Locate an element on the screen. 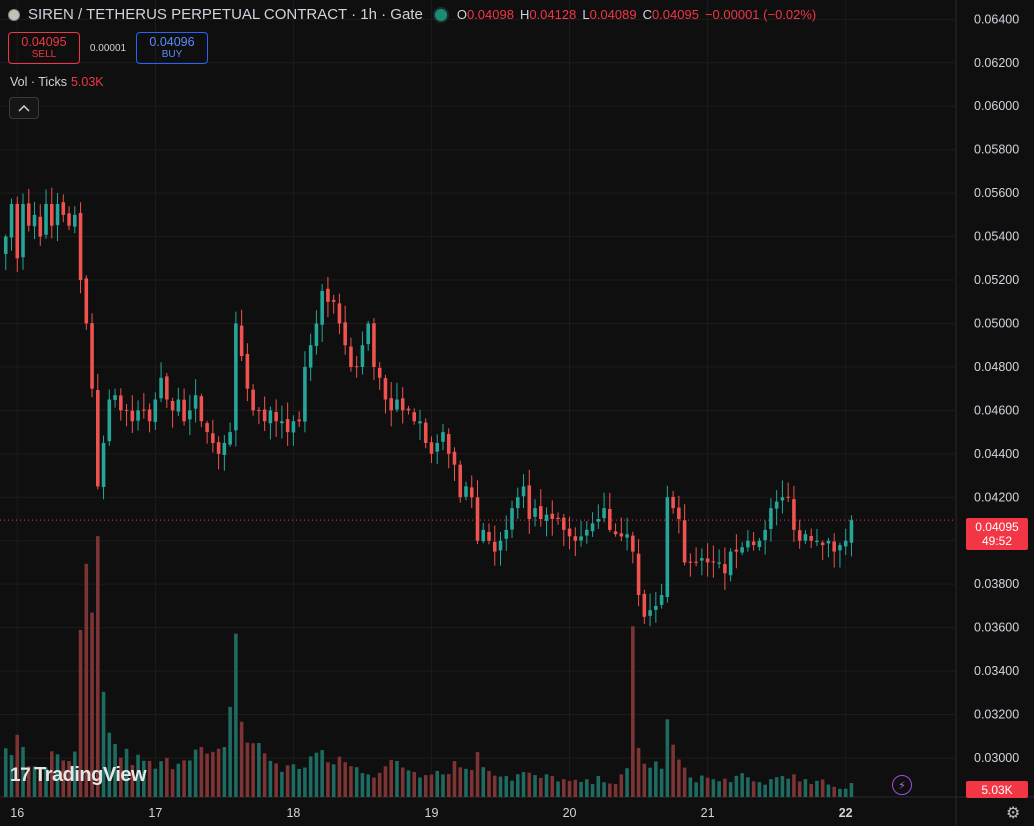 This screenshot has height=826, width=1034. volume-legend: Vol · Ticks 5.03K is located at coordinates (57, 82).